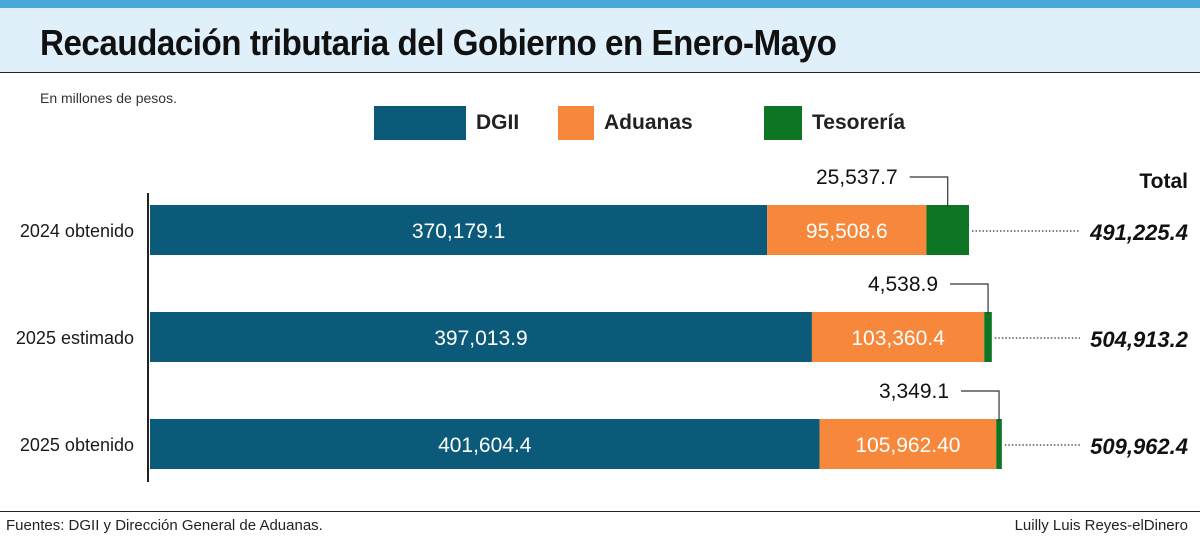  I want to click on legend-swatch-tesoreria, so click(783, 123).